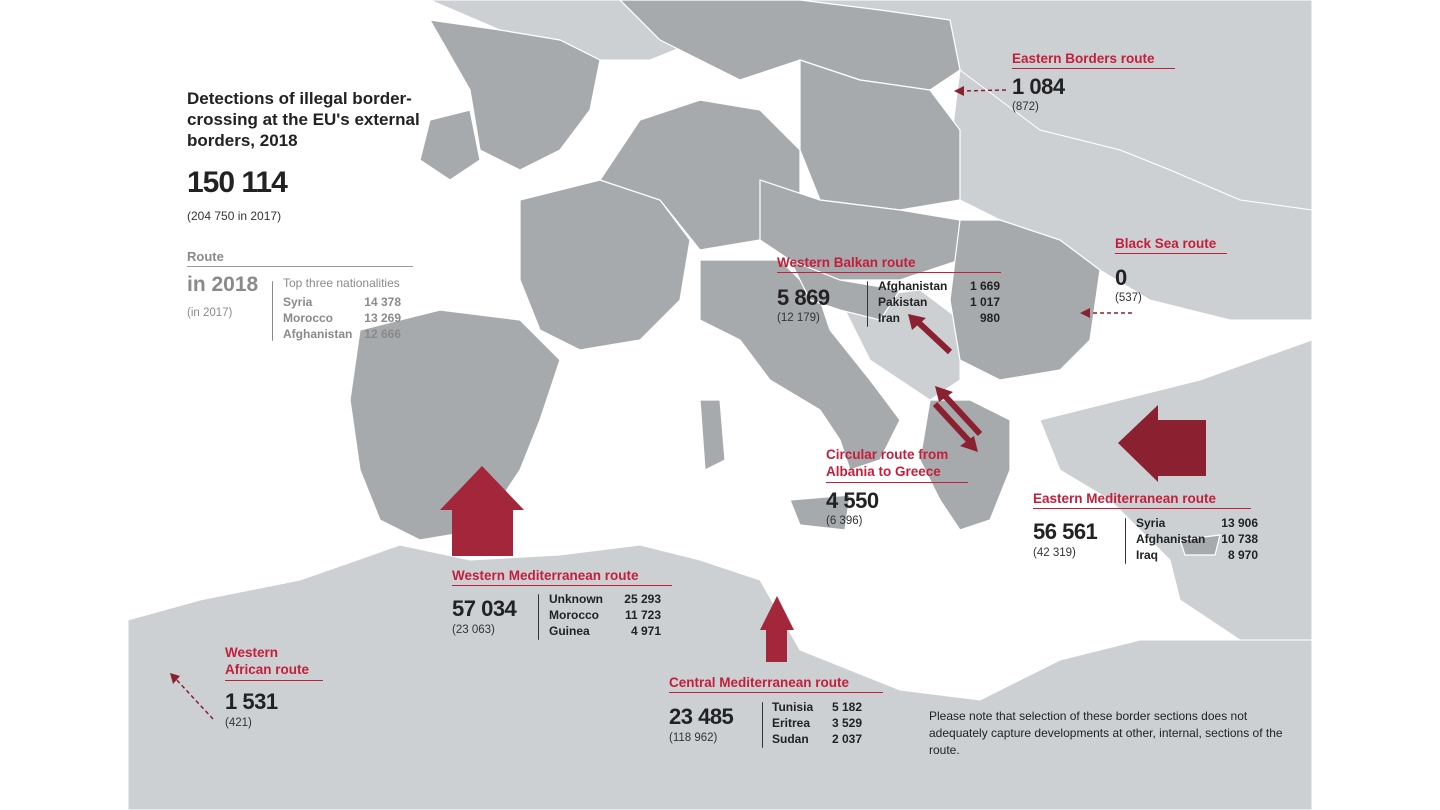  Describe the element at coordinates (897, 464) in the screenshot. I see `circular-route-name: Circular route from Albania to Greece` at that location.